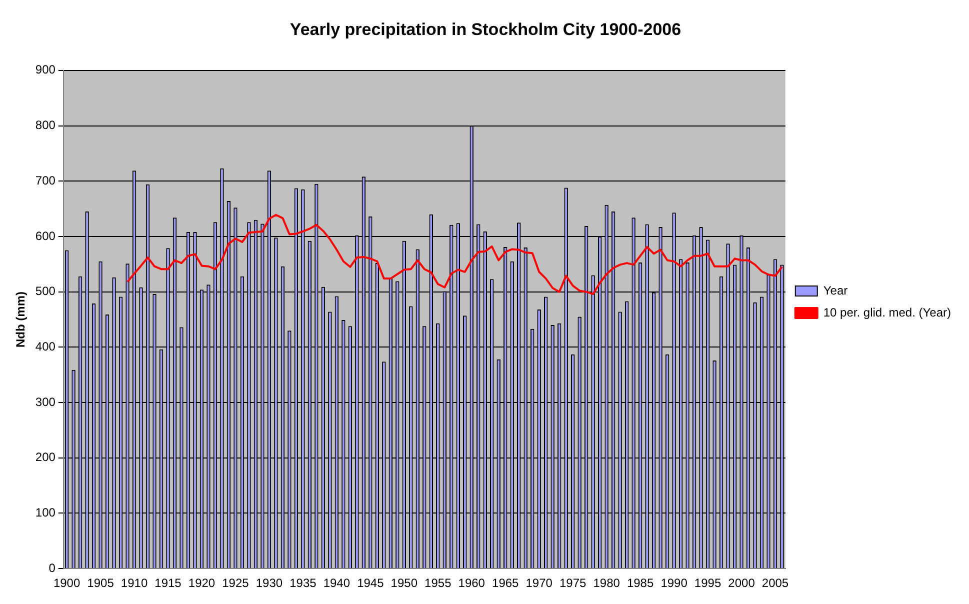 The height and width of the screenshot is (604, 969). Describe the element at coordinates (404, 583) in the screenshot. I see `x-tick-label: 1950` at that location.